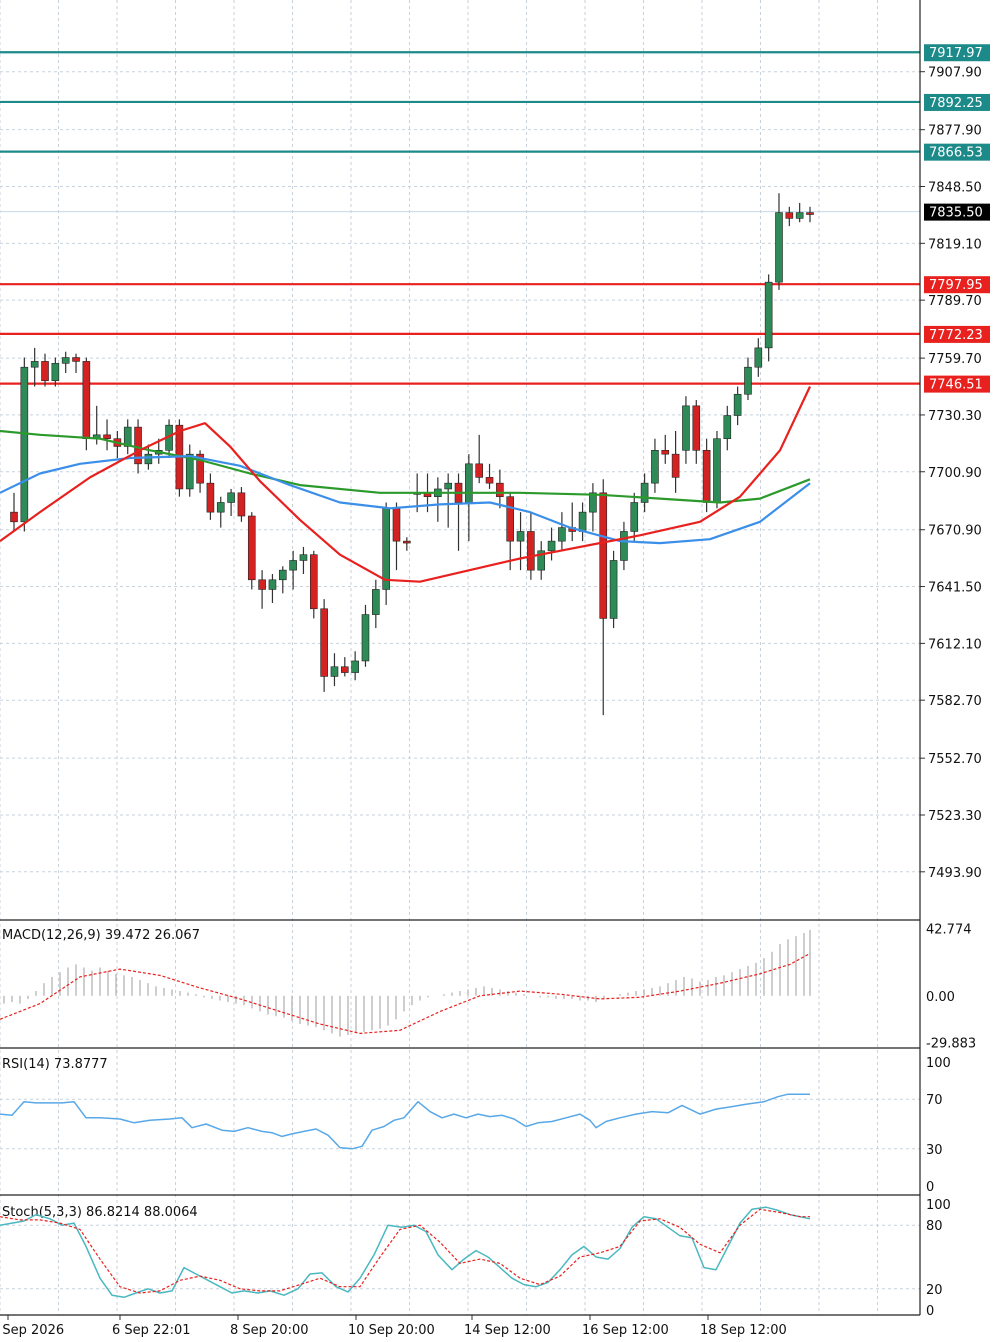  What do you see at coordinates (955, 588) in the screenshot?
I see `price-tick-label: 7641.50` at bounding box center [955, 588].